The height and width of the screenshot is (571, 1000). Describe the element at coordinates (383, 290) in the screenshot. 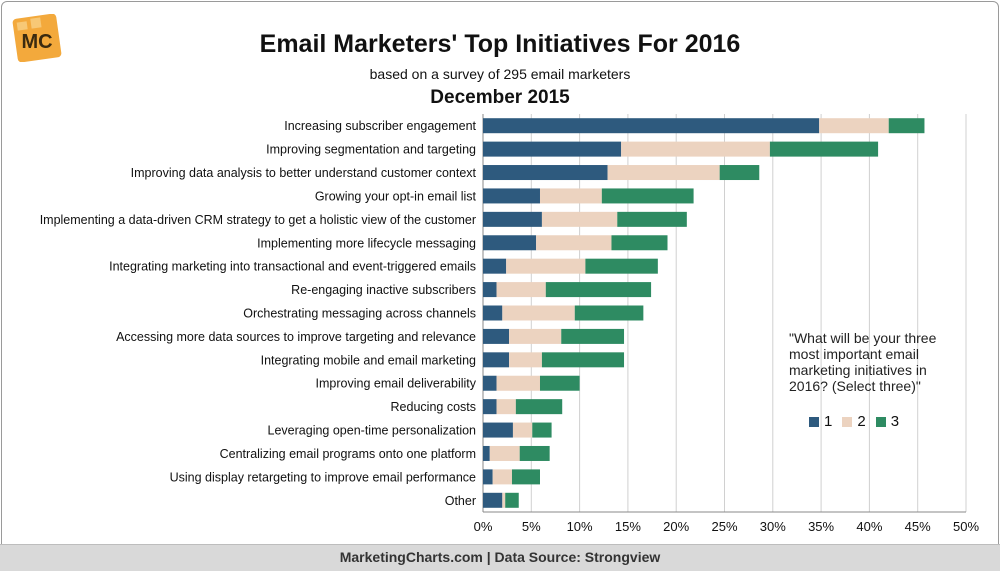

I see `category-label: Re-engaging inactive subscribers` at that location.